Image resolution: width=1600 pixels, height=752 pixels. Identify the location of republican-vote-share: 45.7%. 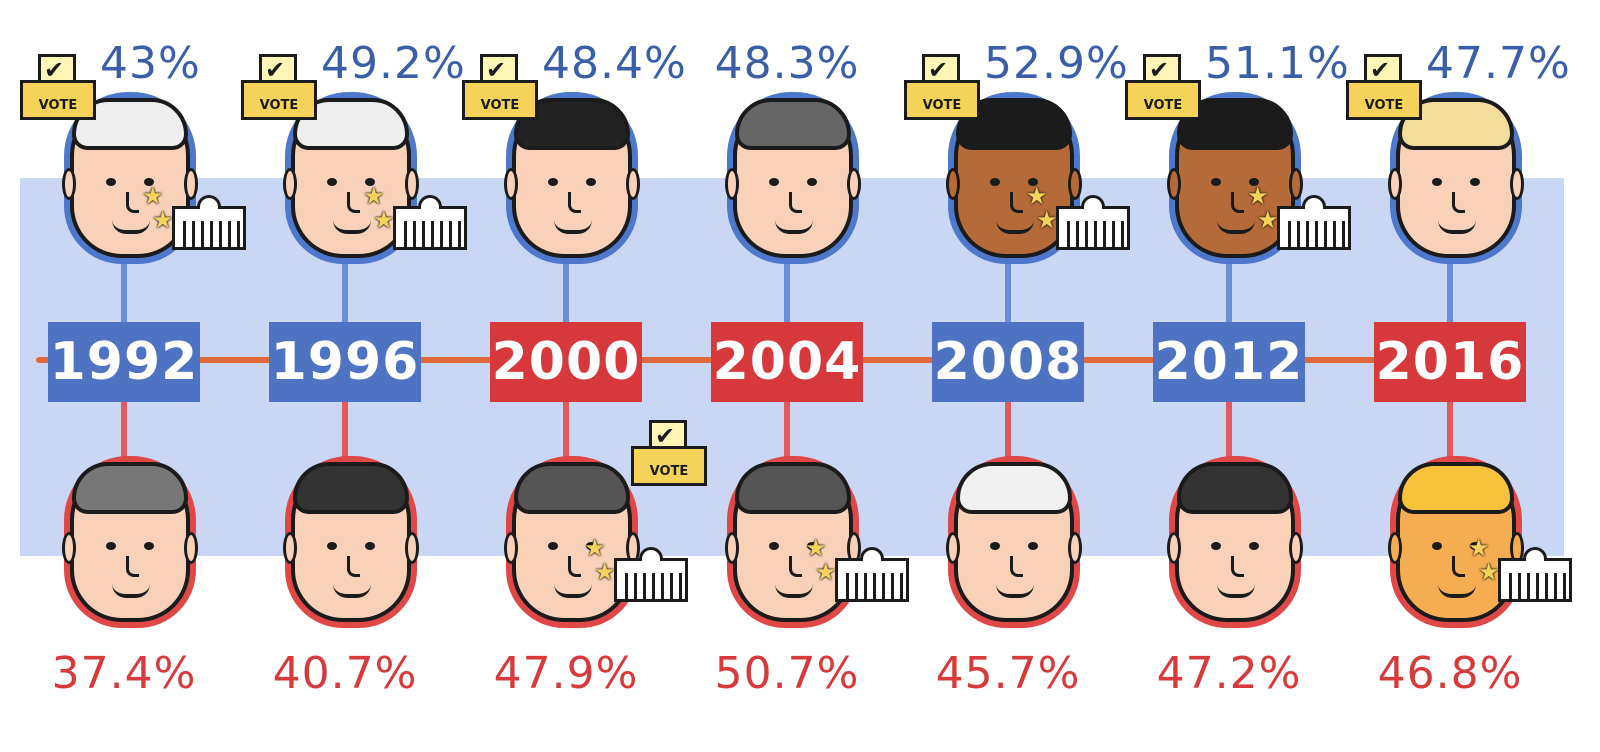
(1008, 673).